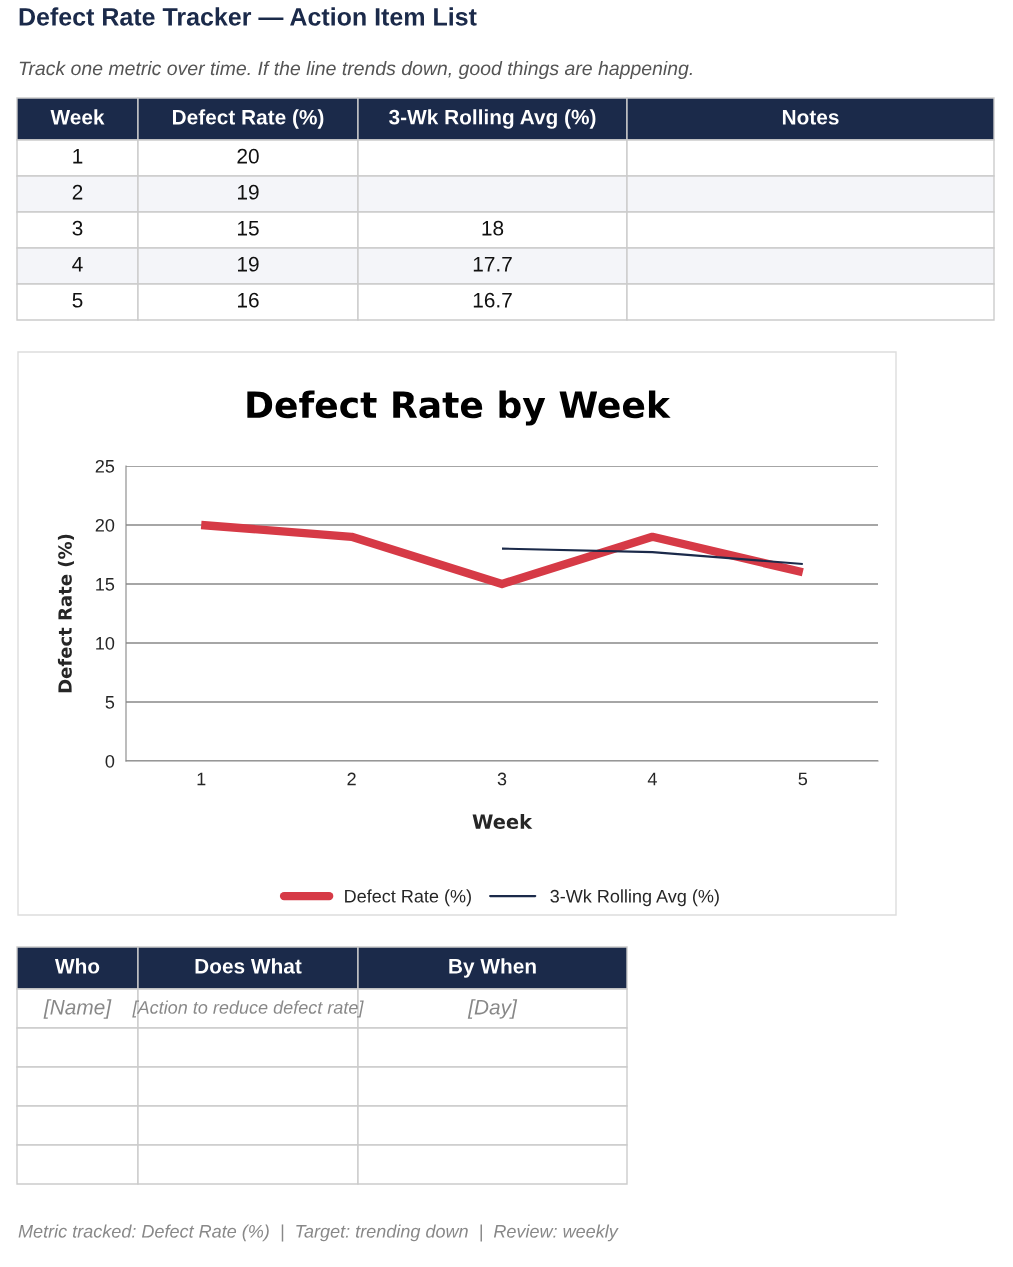 Image resolution: width=1013 pixels, height=1267 pixels. What do you see at coordinates (77, 966) in the screenshot?
I see `text: Who` at bounding box center [77, 966].